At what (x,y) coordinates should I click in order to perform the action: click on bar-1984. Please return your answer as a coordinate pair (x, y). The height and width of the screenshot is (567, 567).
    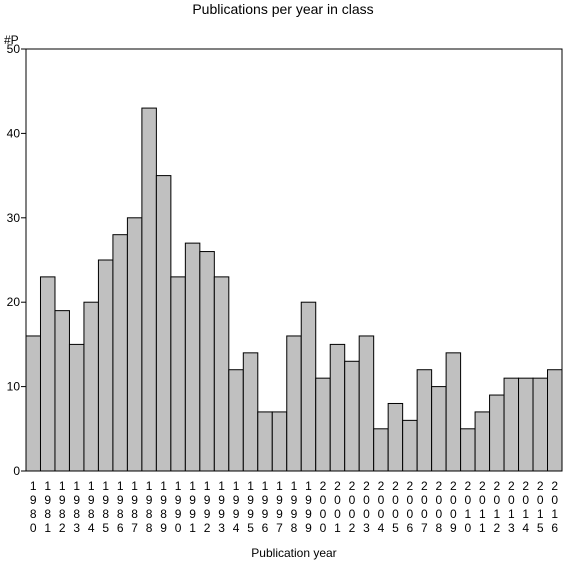
    Looking at the image, I should click on (91, 386).